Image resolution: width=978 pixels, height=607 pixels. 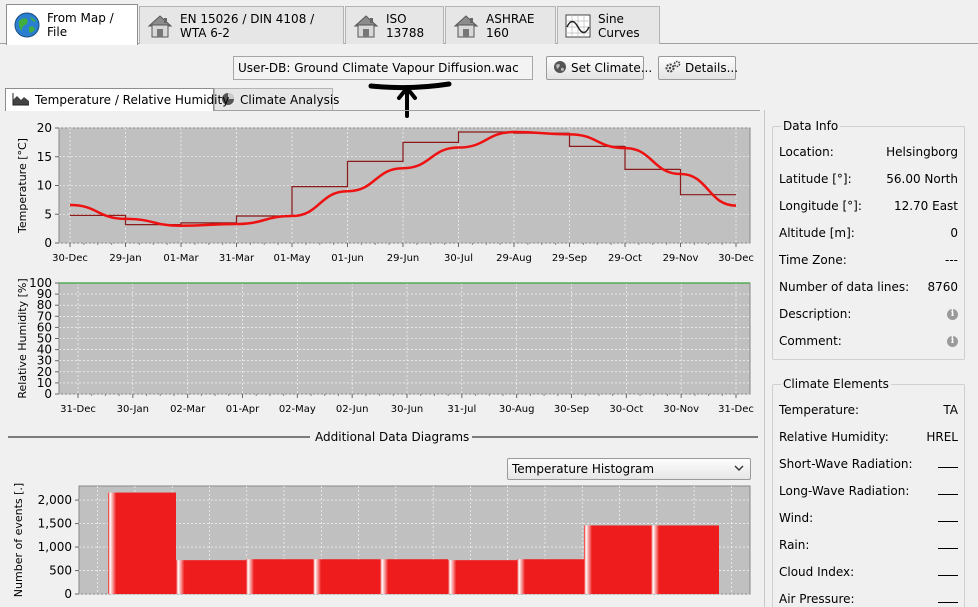 I want to click on info-row: Temperature: TA, so click(x=868, y=410).